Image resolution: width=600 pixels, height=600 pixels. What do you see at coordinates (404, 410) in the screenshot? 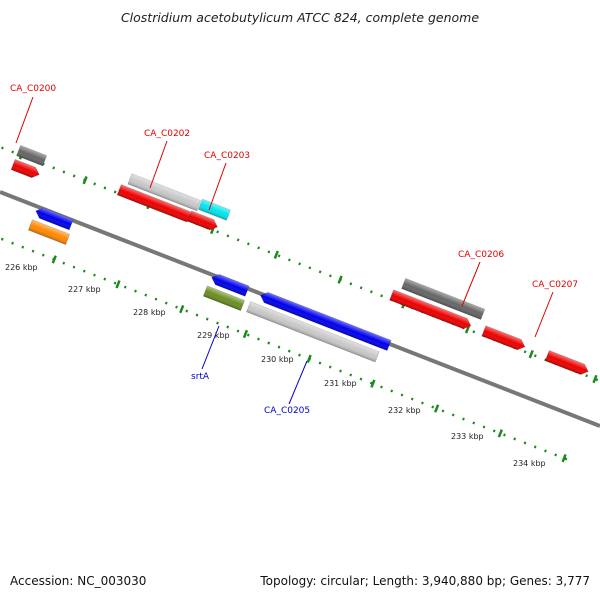
I see `tick-label-232: 232 kbp` at bounding box center [404, 410].